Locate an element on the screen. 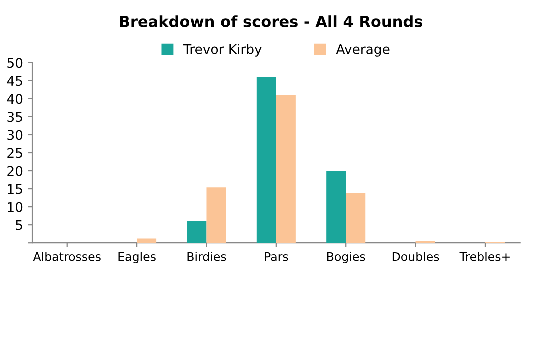  y-tick-label: 30 is located at coordinates (15, 135).